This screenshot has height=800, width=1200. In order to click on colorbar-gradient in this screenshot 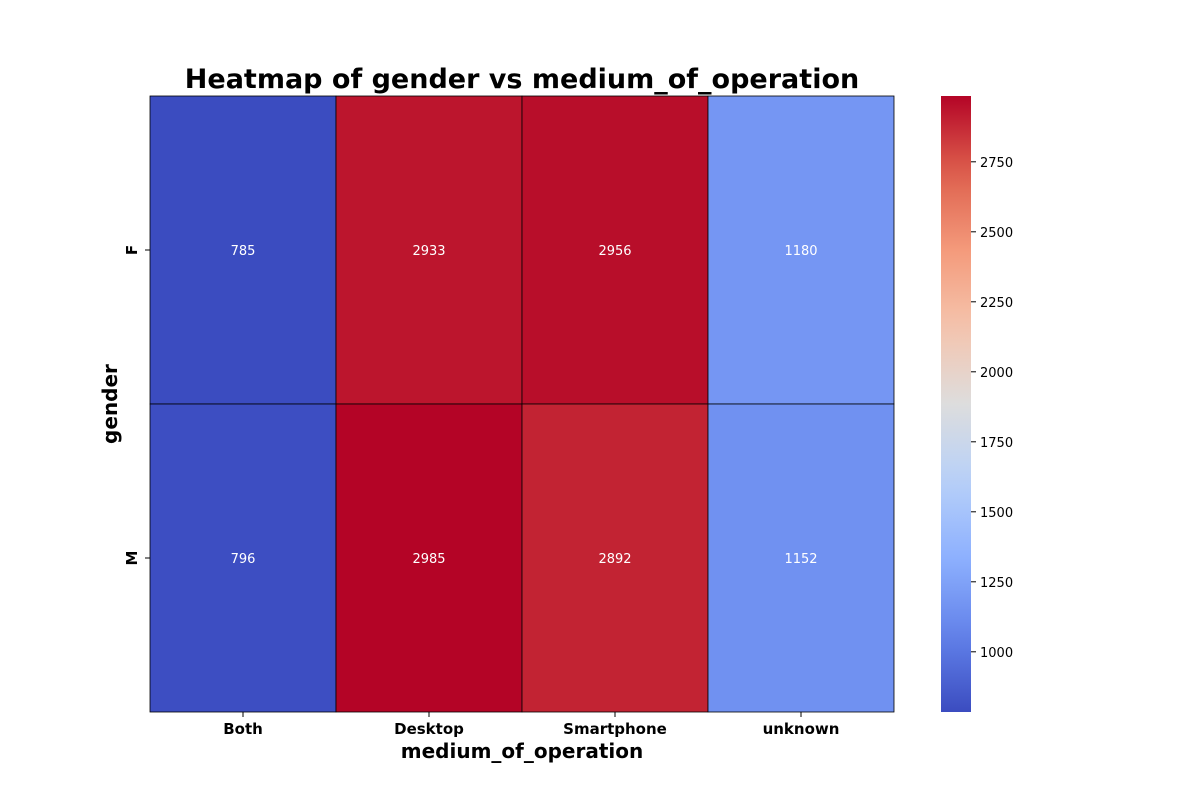, I will do `click(956, 404)`.